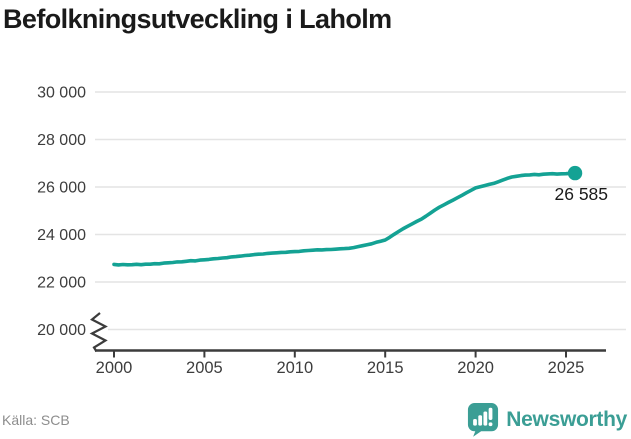  I want to click on x-axis-tick-label: 2020, so click(475, 368).